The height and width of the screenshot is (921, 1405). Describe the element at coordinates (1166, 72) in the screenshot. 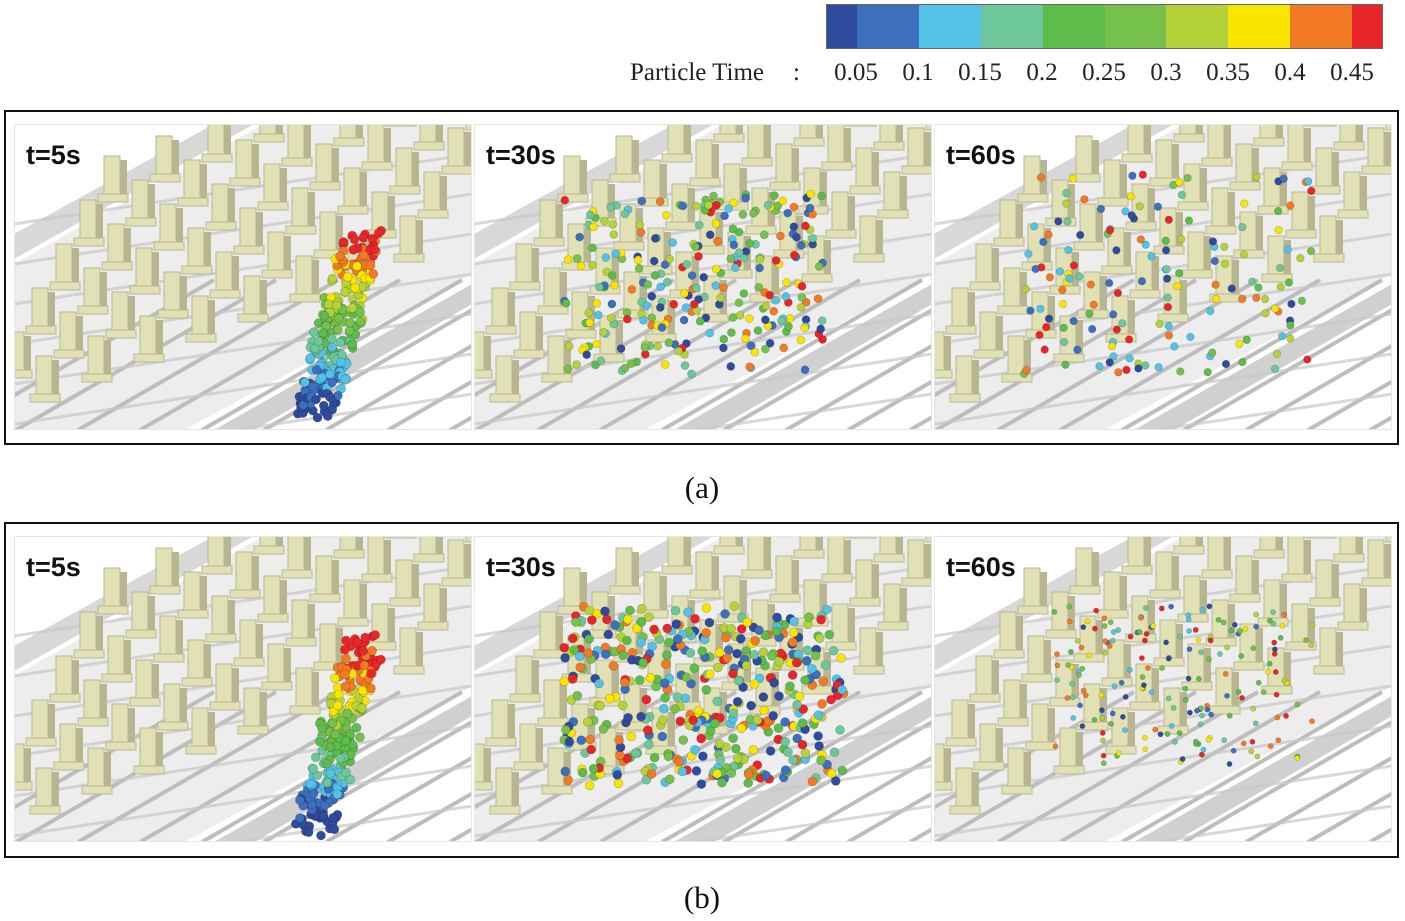

I see `colorbar-tick-label: 0.3` at that location.